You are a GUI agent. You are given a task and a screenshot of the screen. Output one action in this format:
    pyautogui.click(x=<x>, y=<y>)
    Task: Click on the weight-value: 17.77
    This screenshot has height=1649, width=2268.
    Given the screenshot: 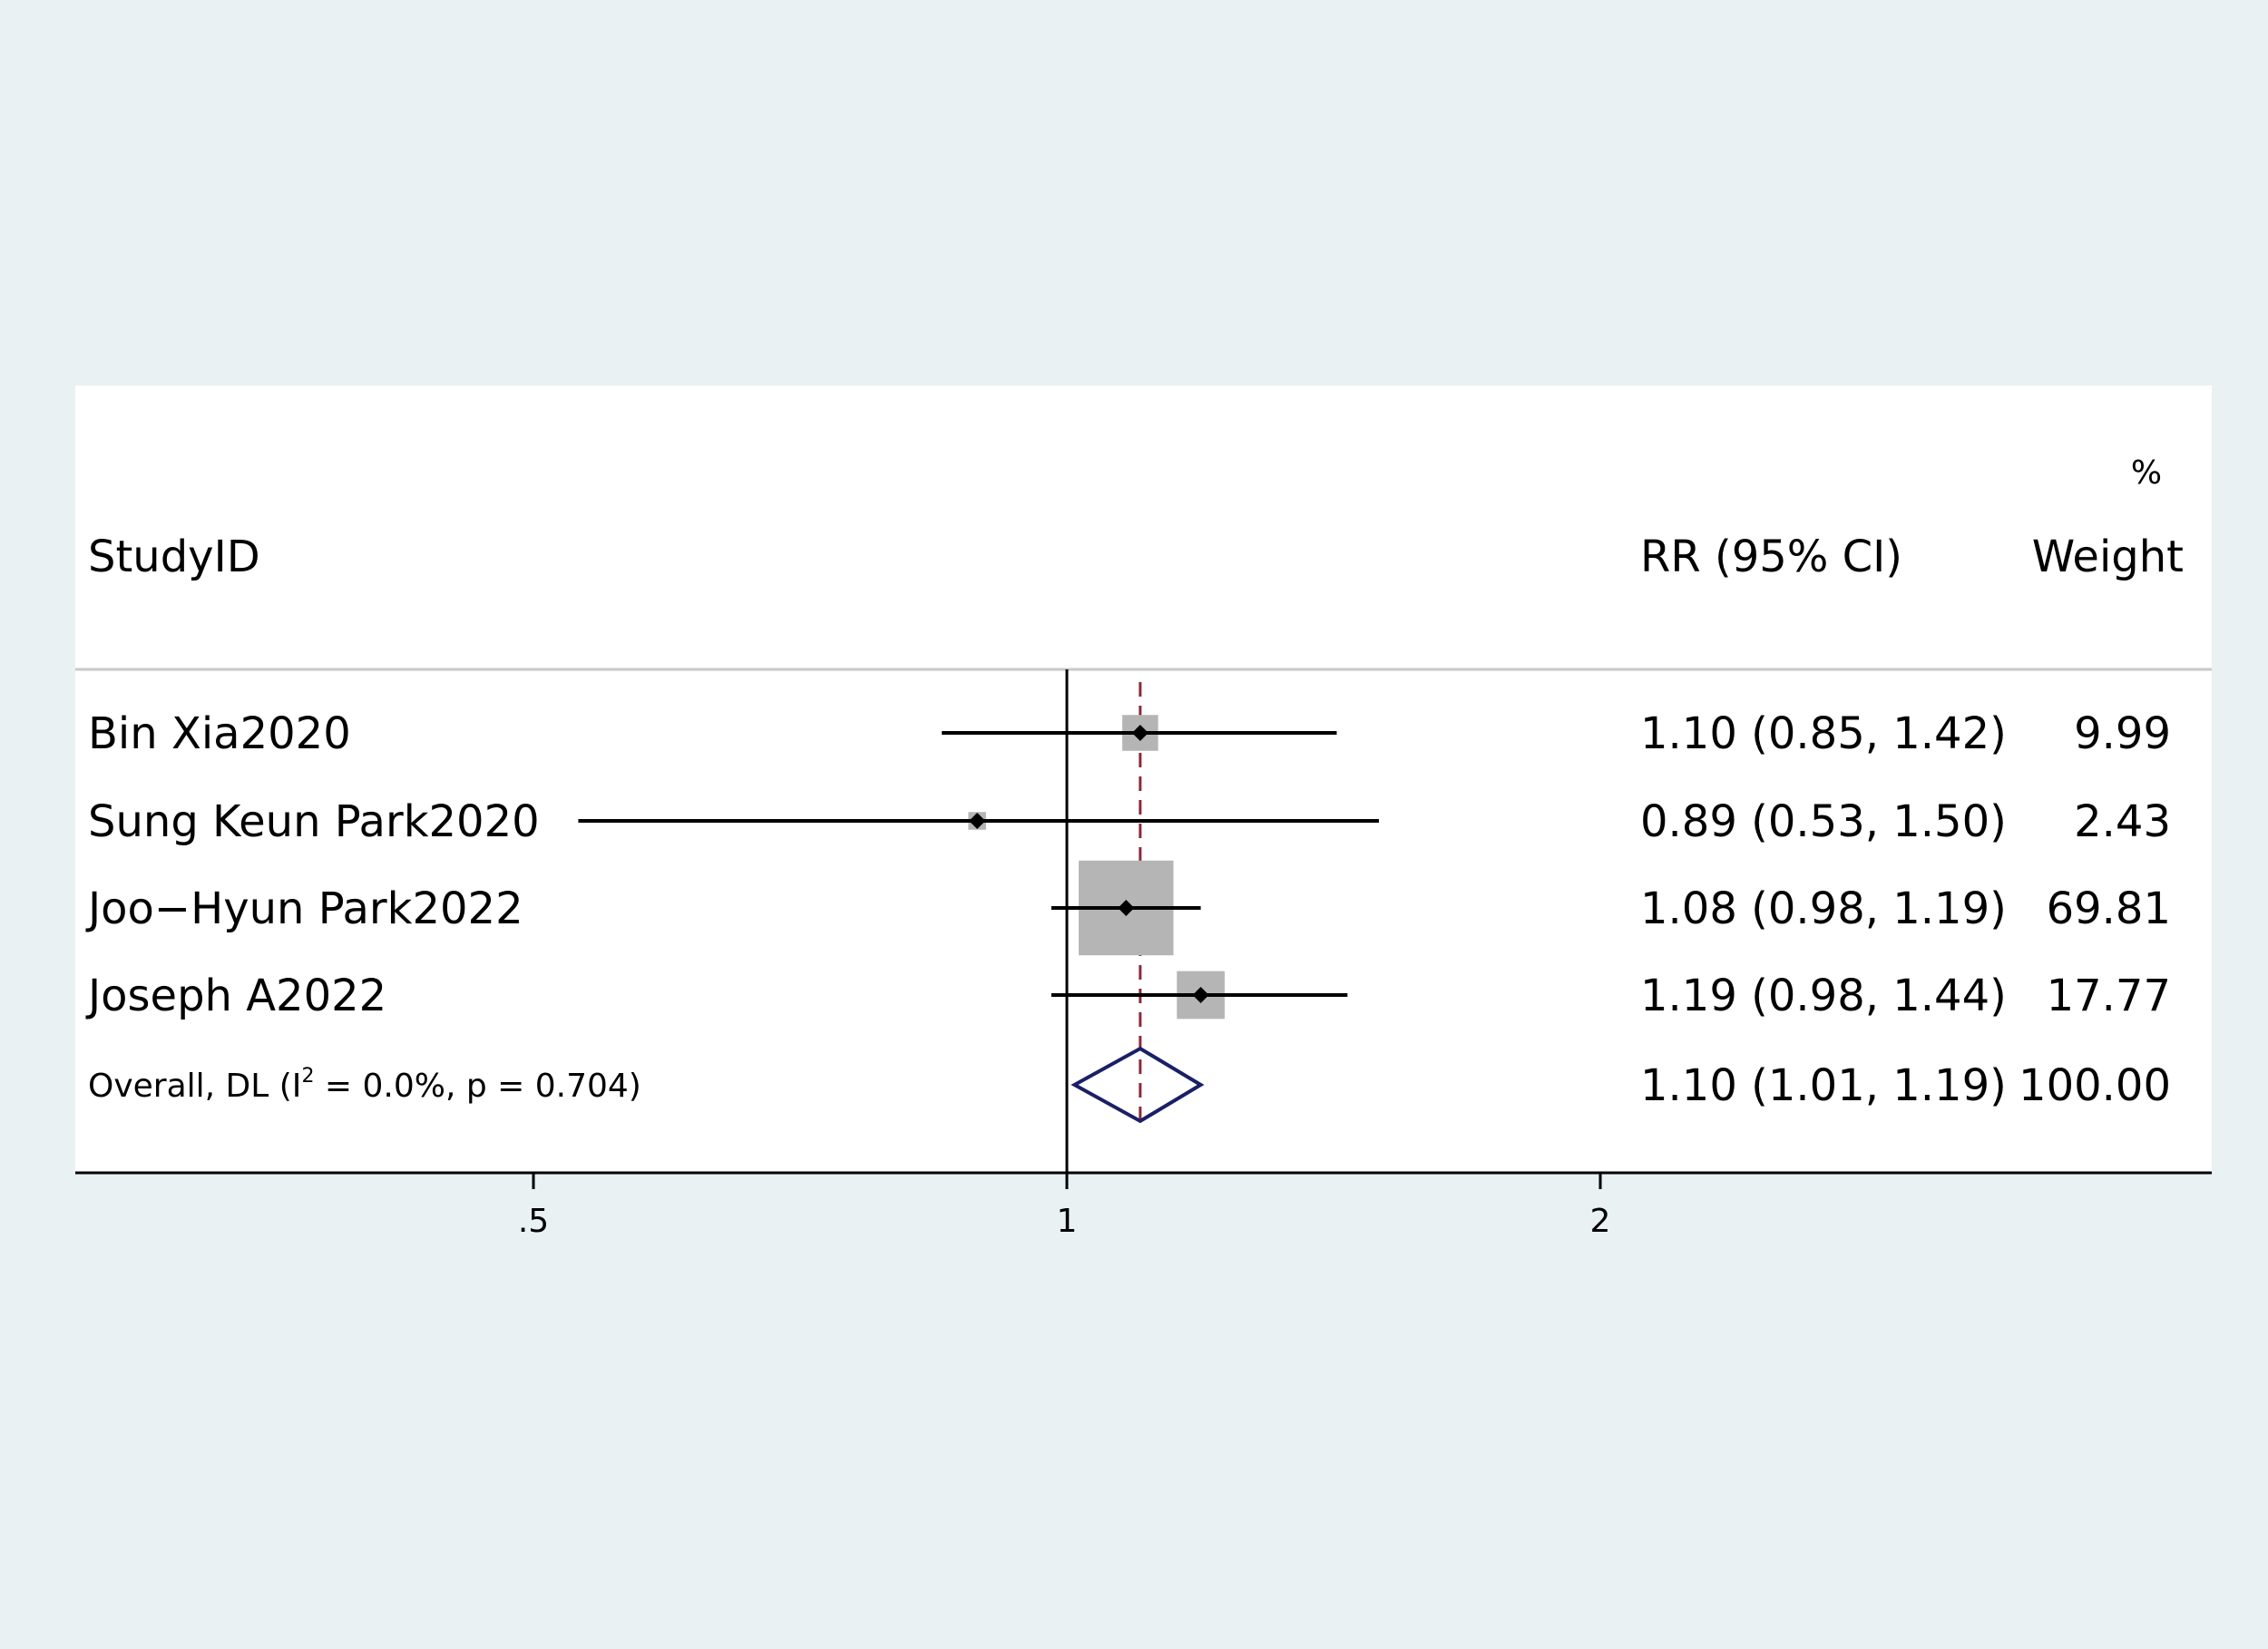 What is the action you would take?
    pyautogui.click(x=2109, y=996)
    